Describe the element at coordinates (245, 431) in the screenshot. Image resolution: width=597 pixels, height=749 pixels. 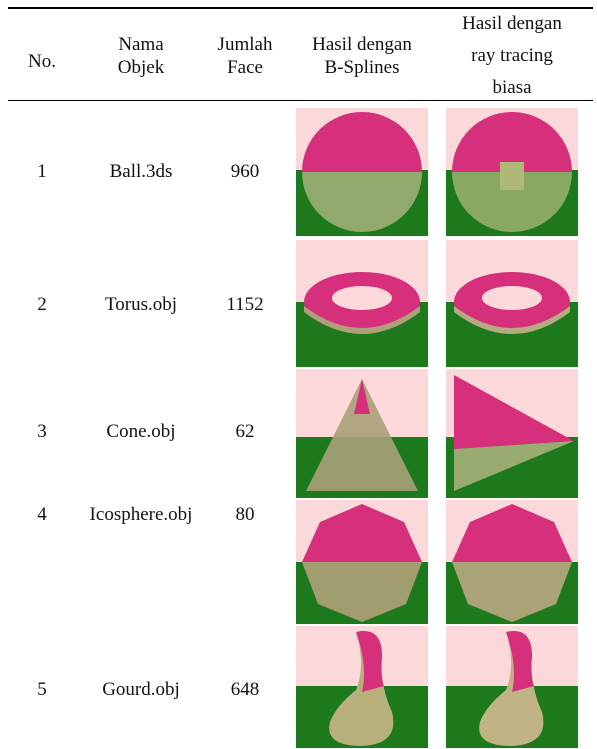
I see `table-cell: 62` at that location.